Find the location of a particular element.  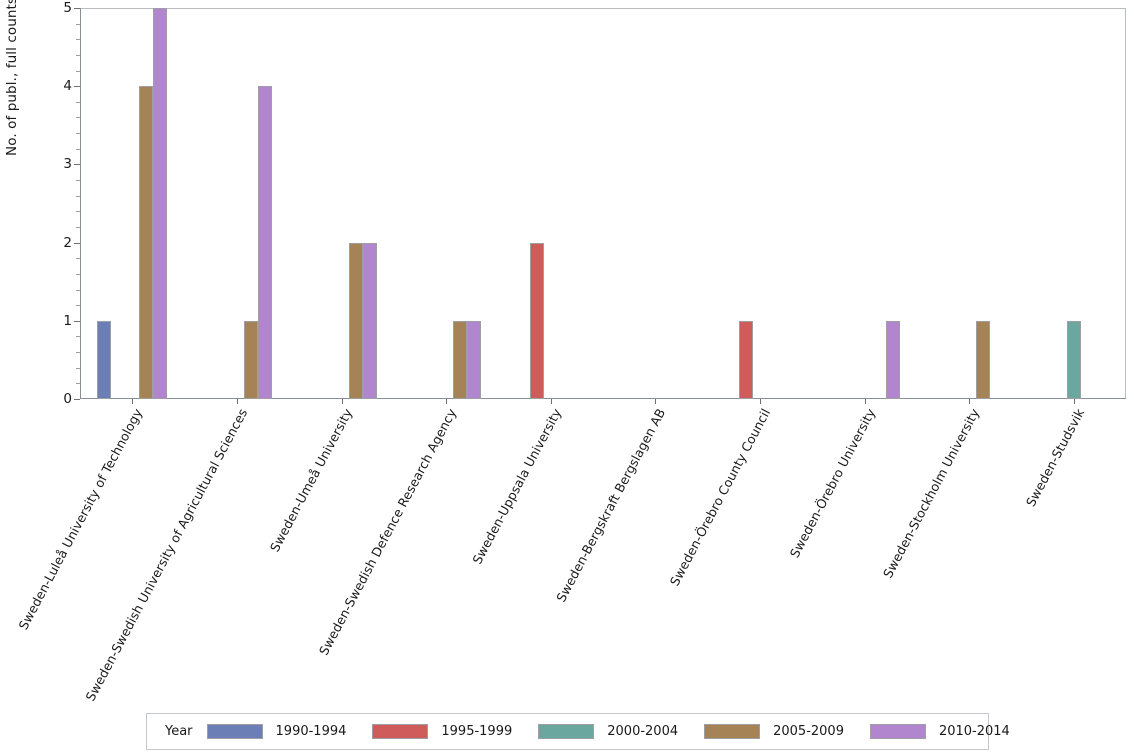

y-axis-title: No. of publ., full counts is located at coordinates (12, 78).